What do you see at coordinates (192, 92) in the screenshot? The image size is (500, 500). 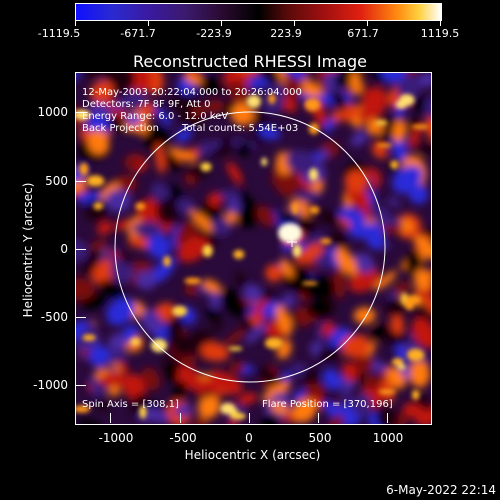 I see `time-range-text: 12-May-2003 20:22:04.000 to 20:26:04.000` at bounding box center [192, 92].